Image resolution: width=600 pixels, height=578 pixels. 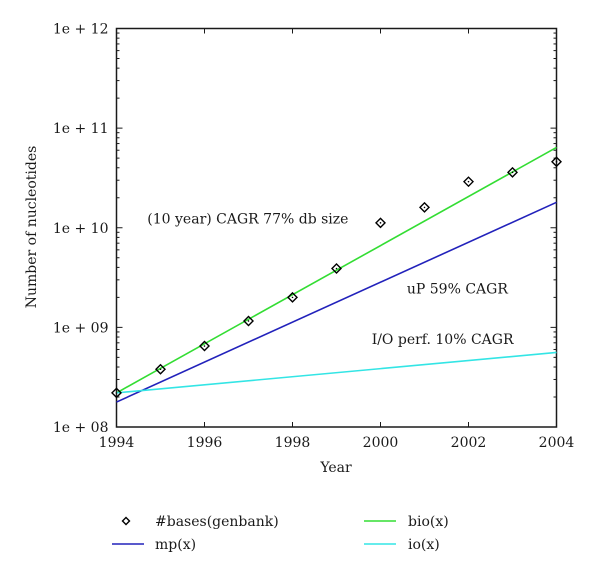 What do you see at coordinates (175, 545) in the screenshot?
I see `legend-label: mp(x)` at bounding box center [175, 545].